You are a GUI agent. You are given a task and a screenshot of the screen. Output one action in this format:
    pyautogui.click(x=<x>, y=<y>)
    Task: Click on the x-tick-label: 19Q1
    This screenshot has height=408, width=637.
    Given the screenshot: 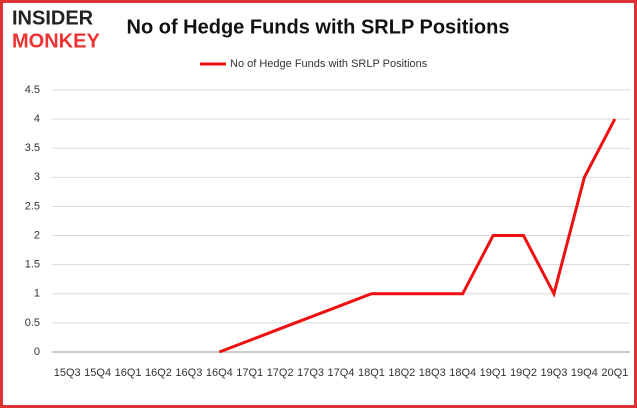 What is the action you would take?
    pyautogui.click(x=493, y=373)
    